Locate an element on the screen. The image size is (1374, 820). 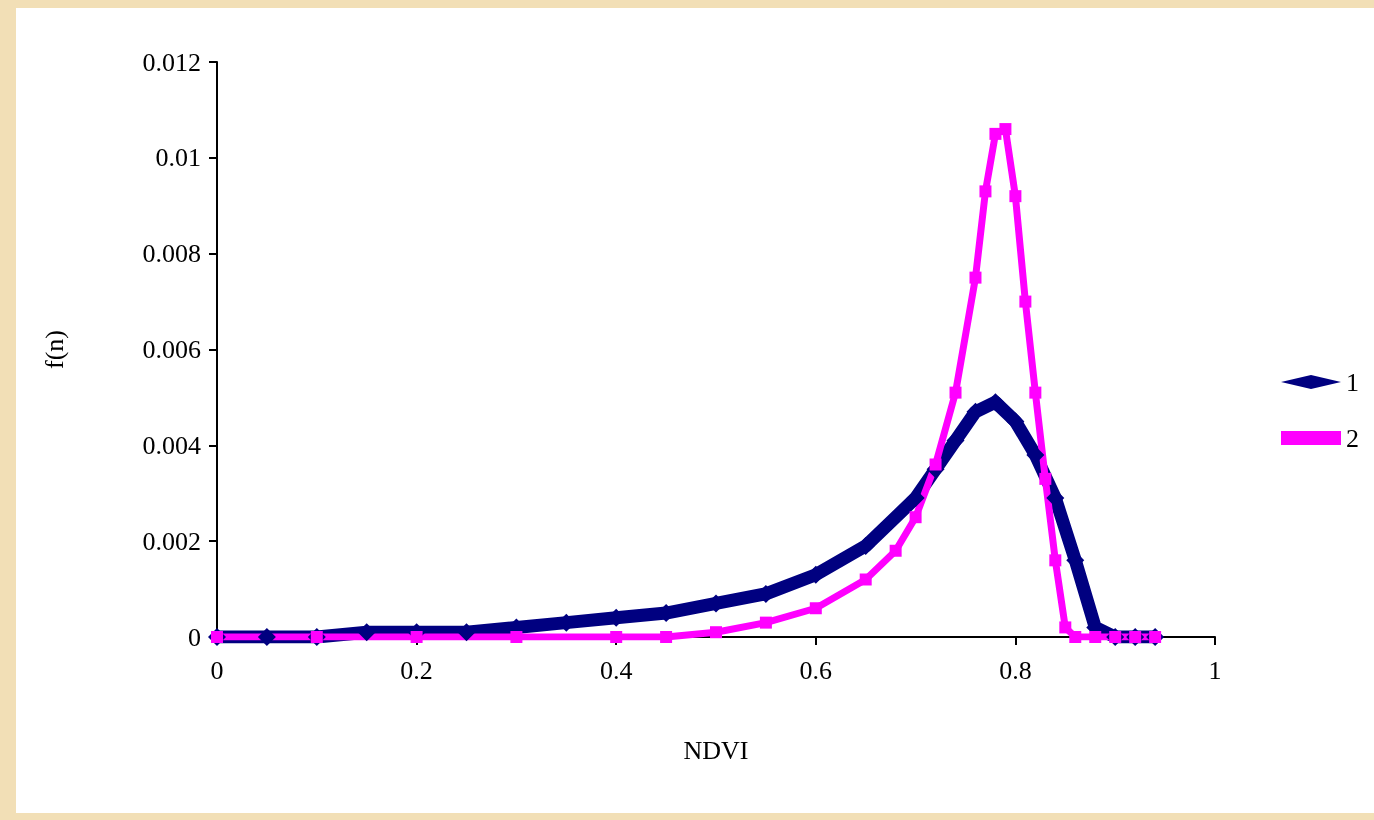
x-tick-label: 0.6 is located at coordinates (816, 670).